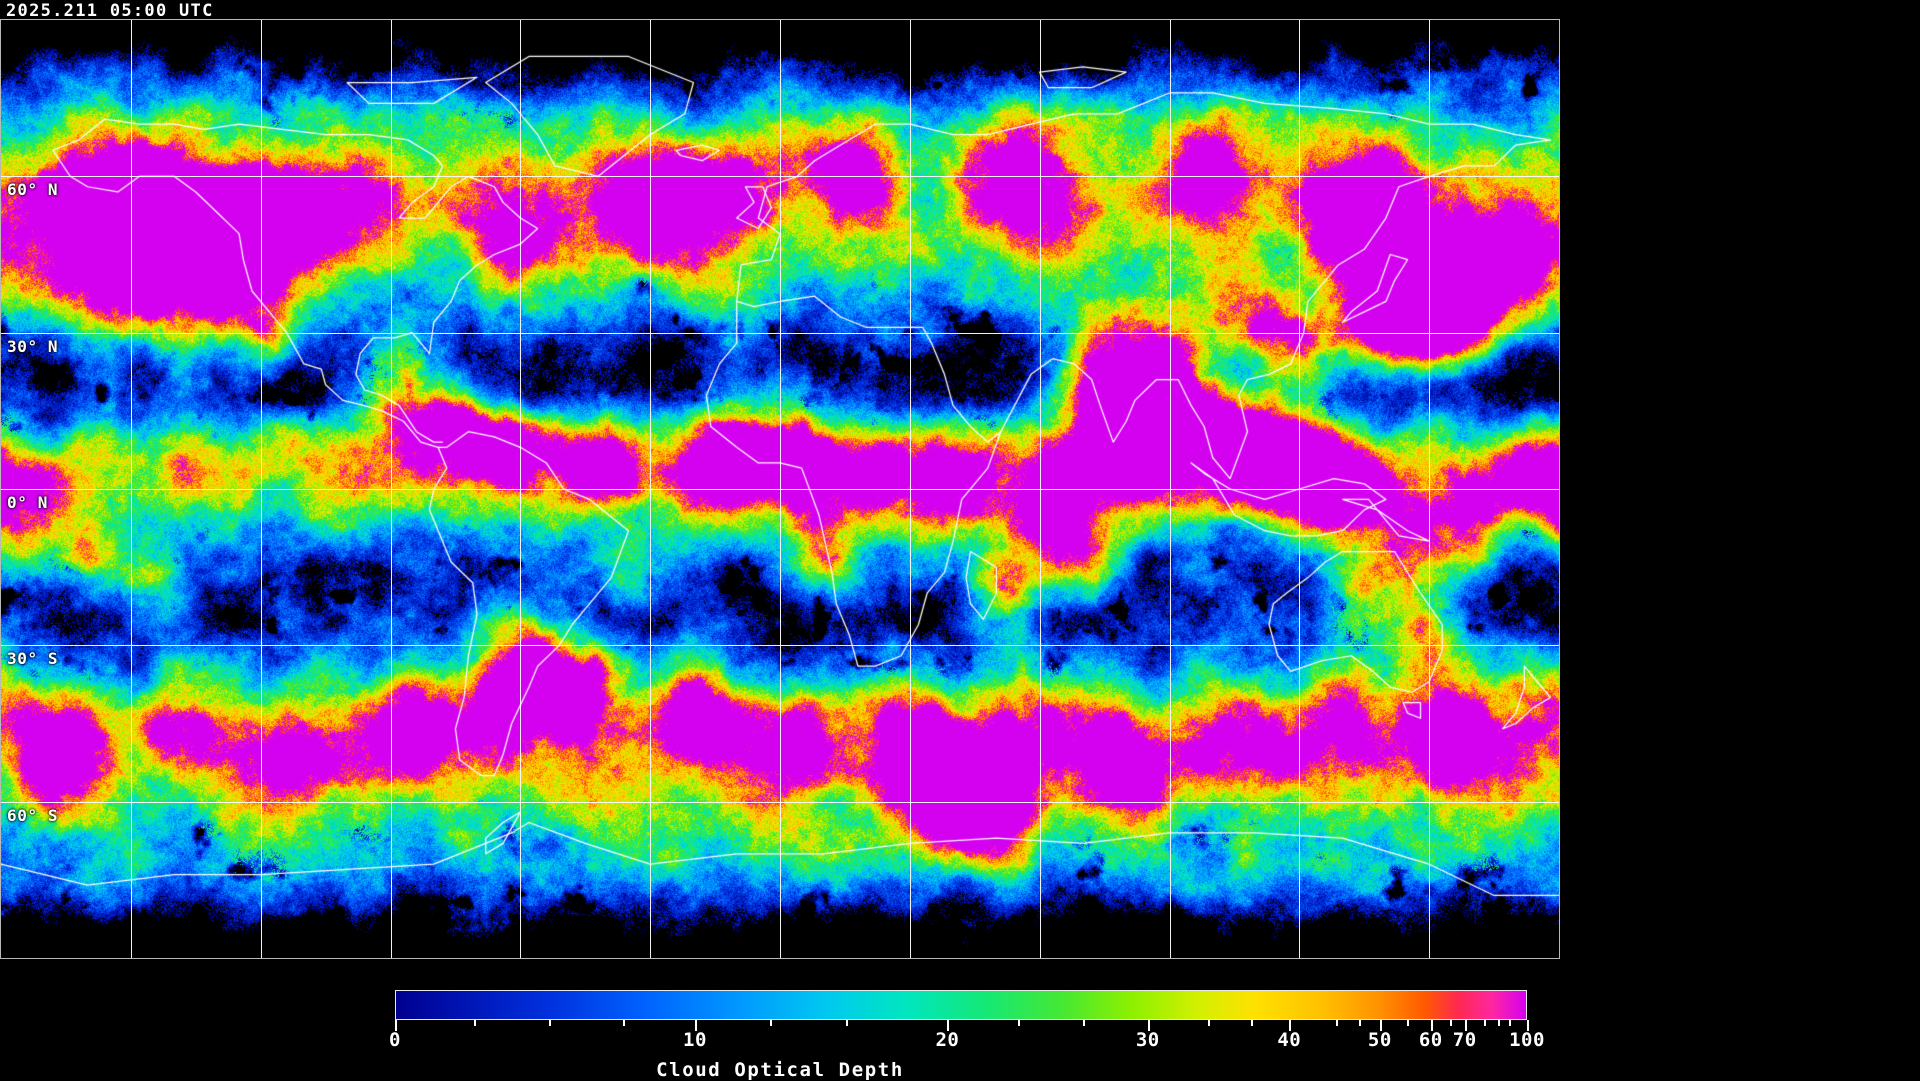 The image size is (1920, 1081). Describe the element at coordinates (1289, 1040) in the screenshot. I see `colorbar-tick-label: 40` at that location.